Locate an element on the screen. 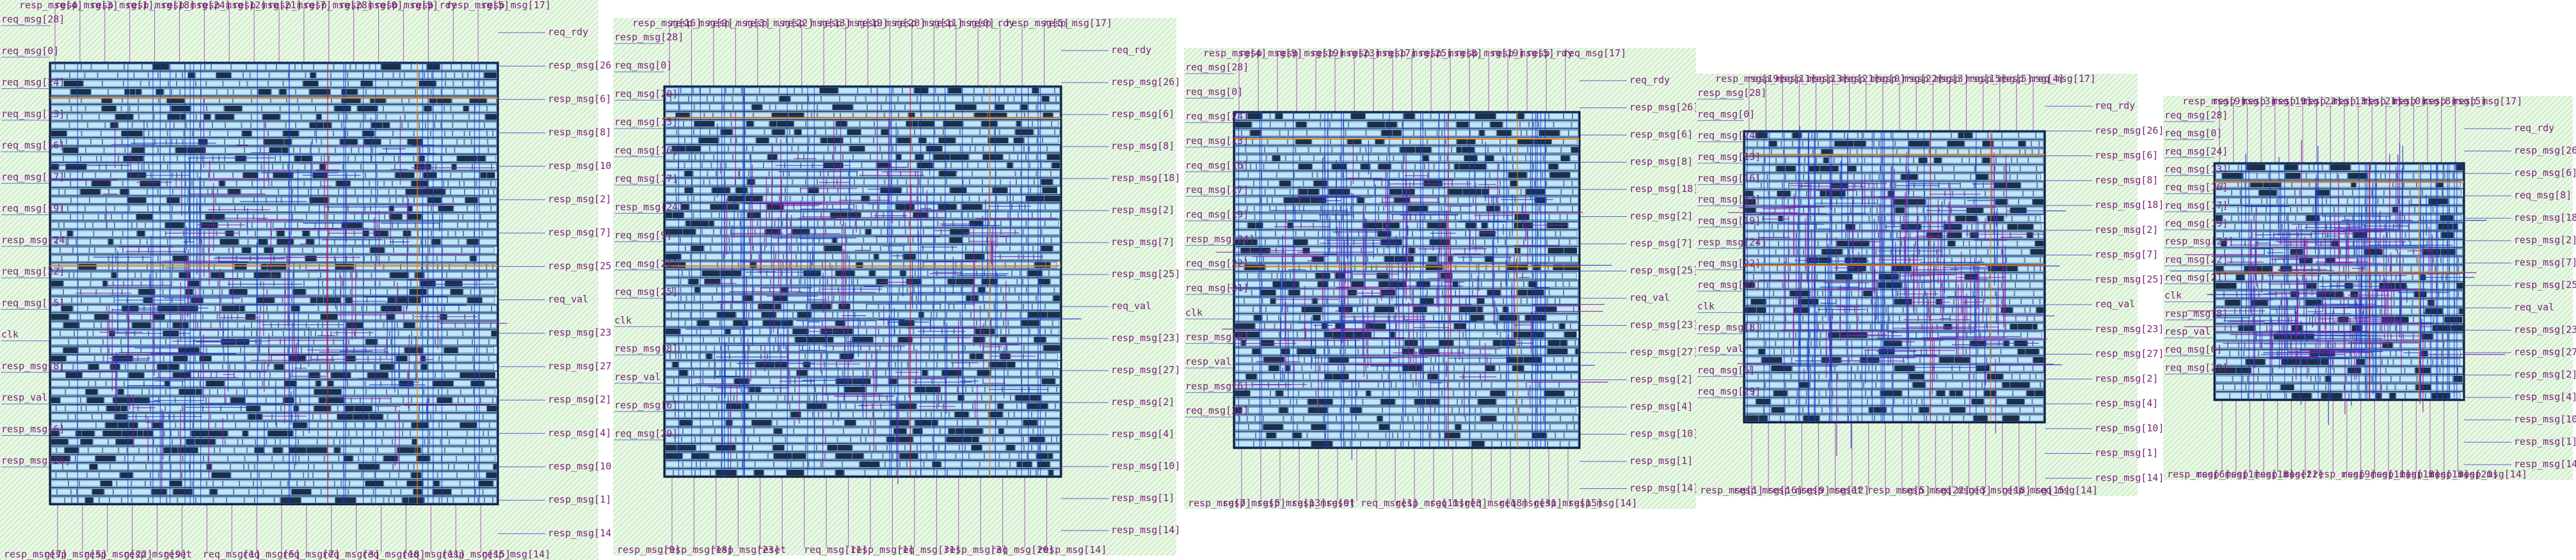  pin-label: resp_msg[11] is located at coordinates (2376, 474).